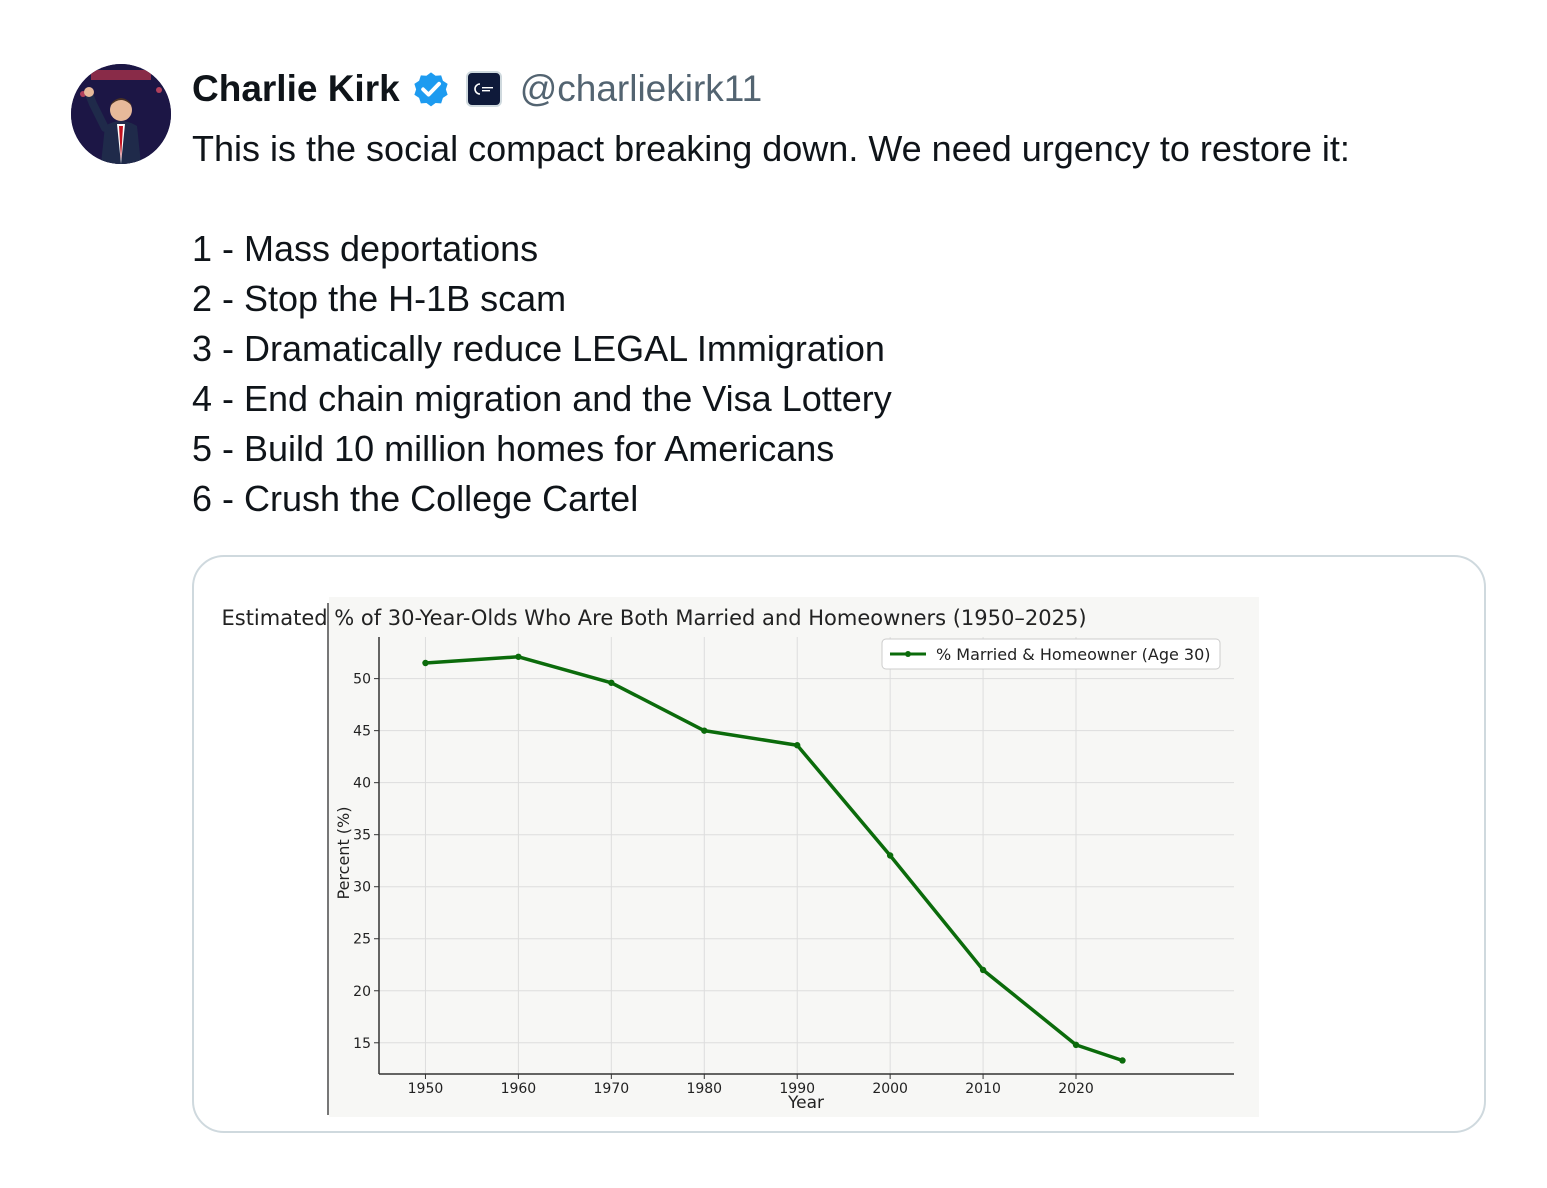 Image resolution: width=1547 pixels, height=1188 pixels. Describe the element at coordinates (362, 784) in the screenshot. I see `y-tick-label: 40` at that location.